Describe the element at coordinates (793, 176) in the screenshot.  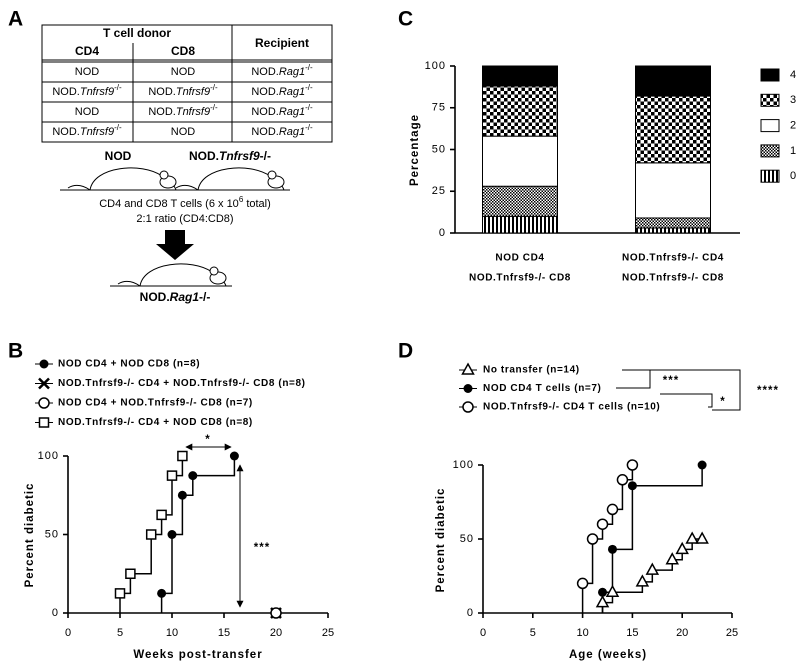
I see `legend-label: 0` at that location.